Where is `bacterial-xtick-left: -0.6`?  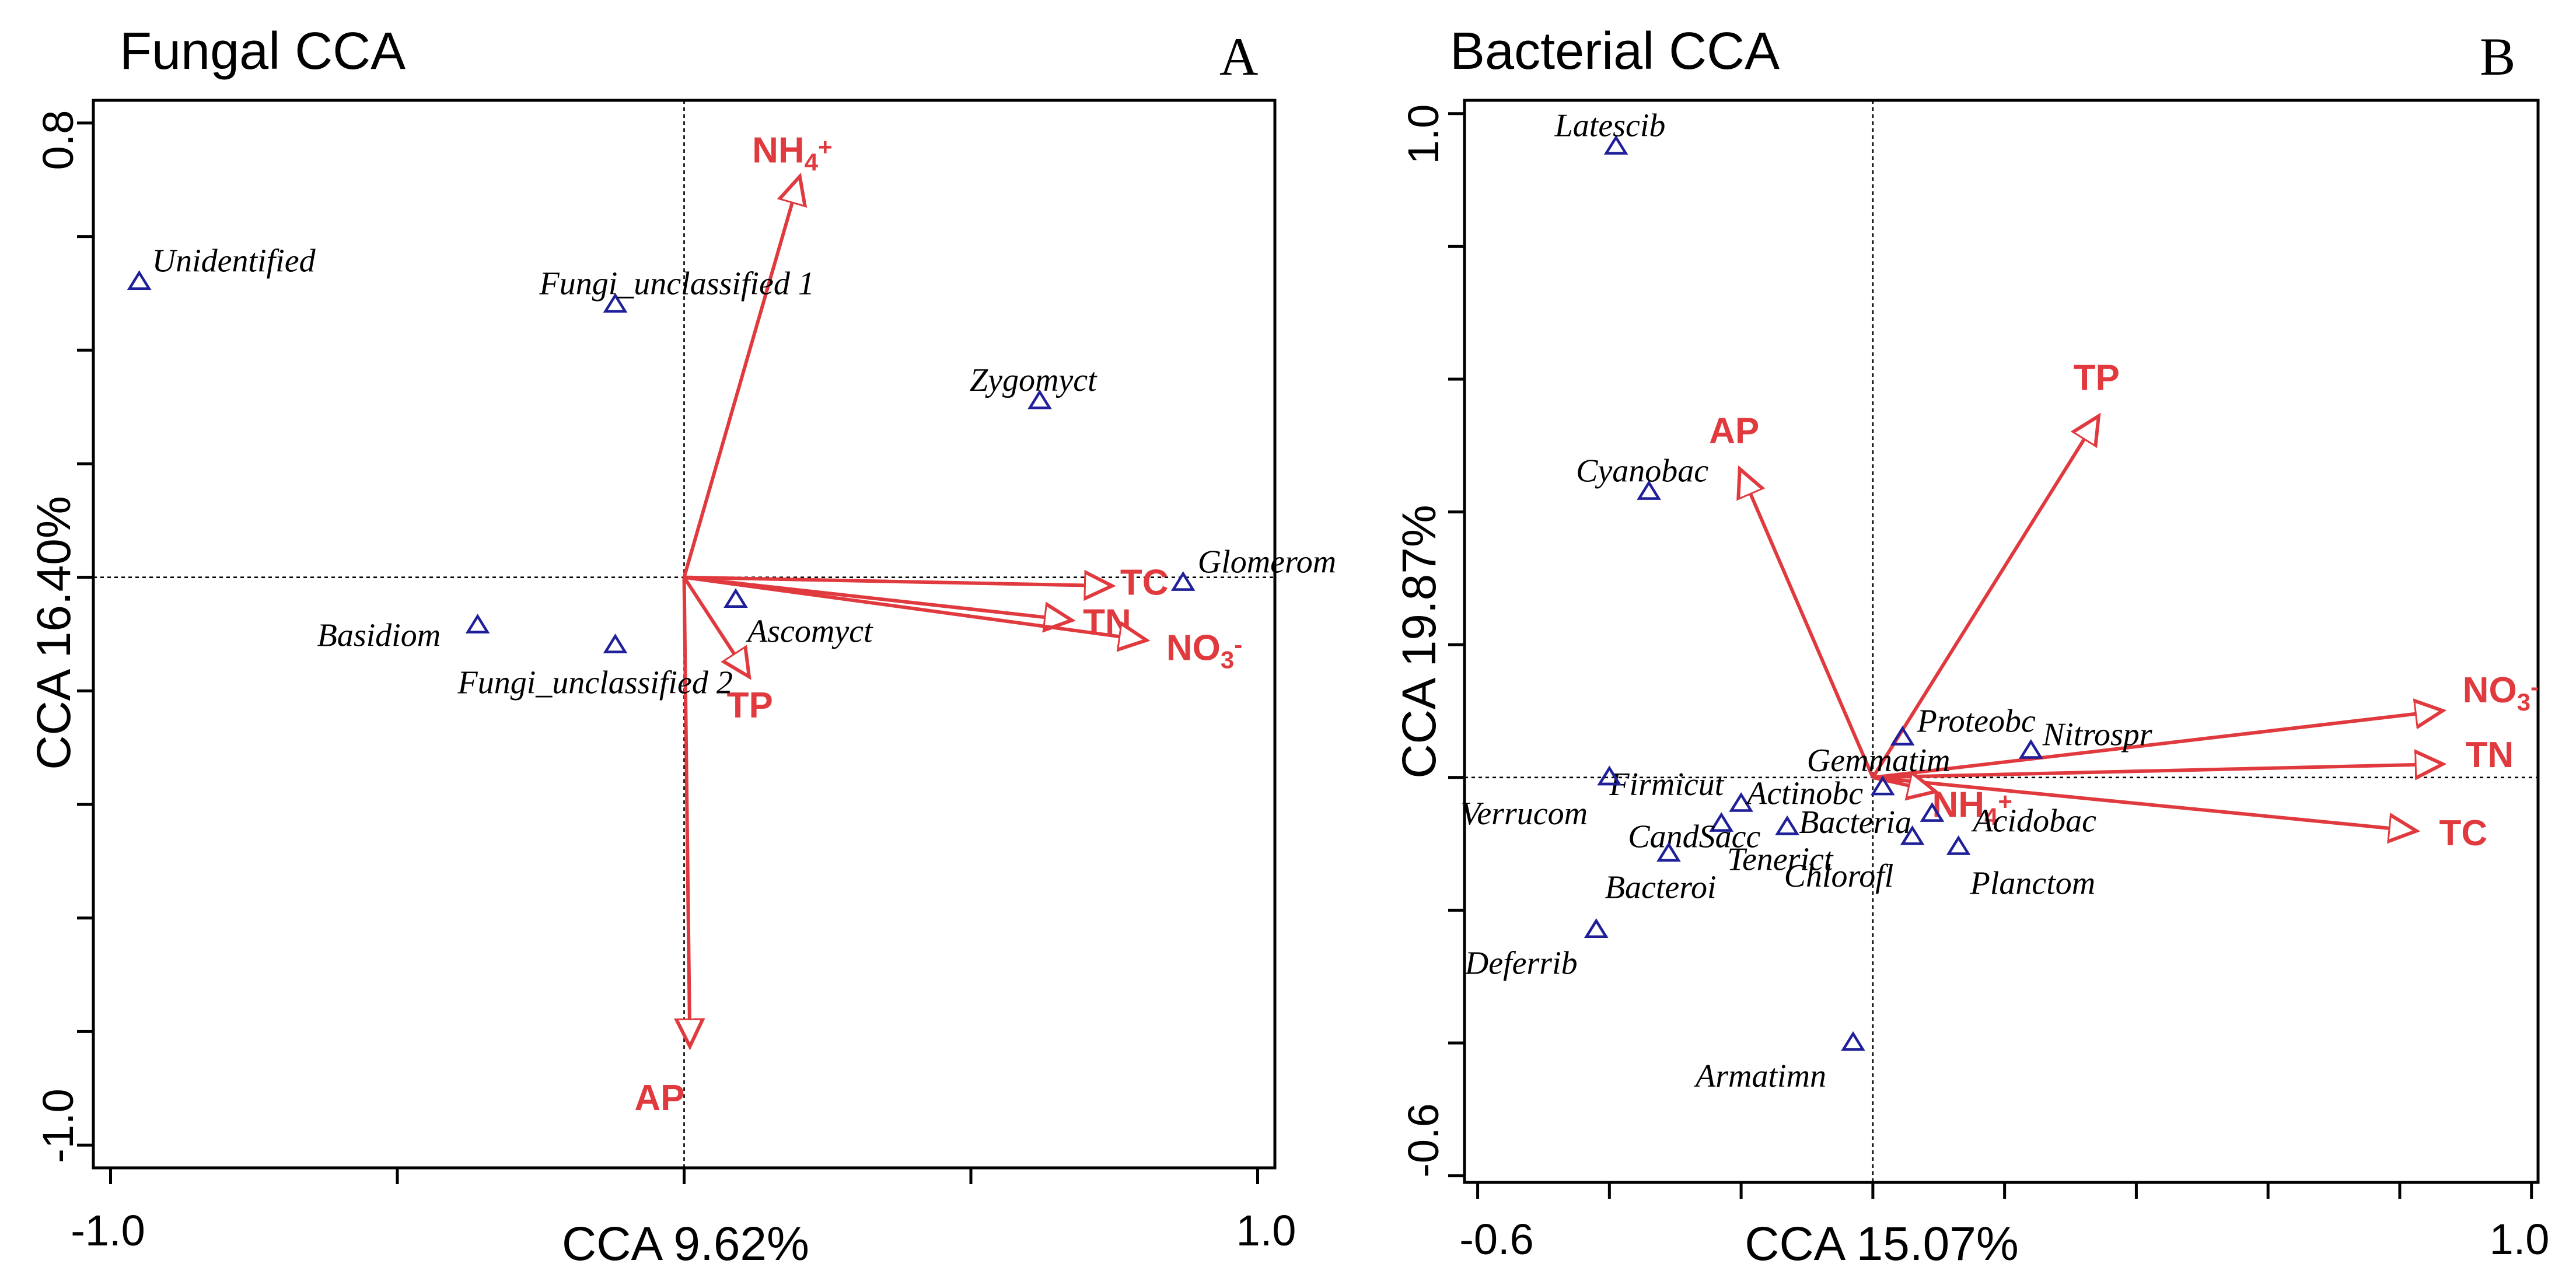
bacterial-xtick-left: -0.6 is located at coordinates (1496, 1239).